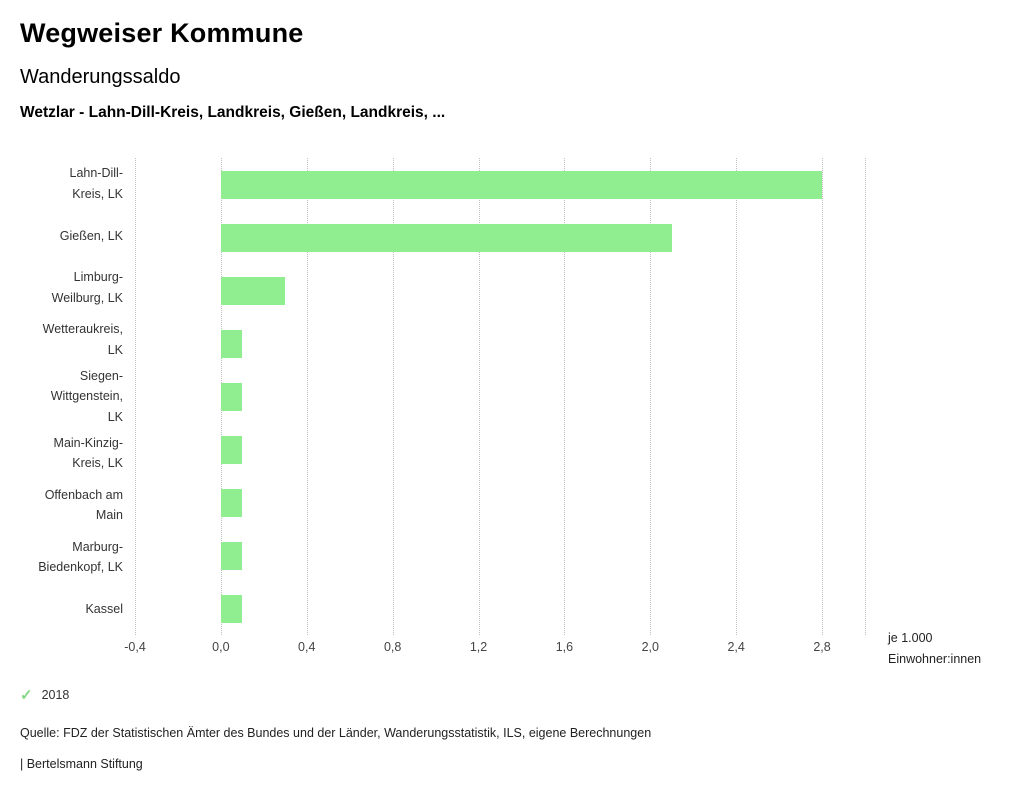 The height and width of the screenshot is (798, 1024). I want to click on branding-text: | Bertelsmann Stiftung, so click(81, 764).